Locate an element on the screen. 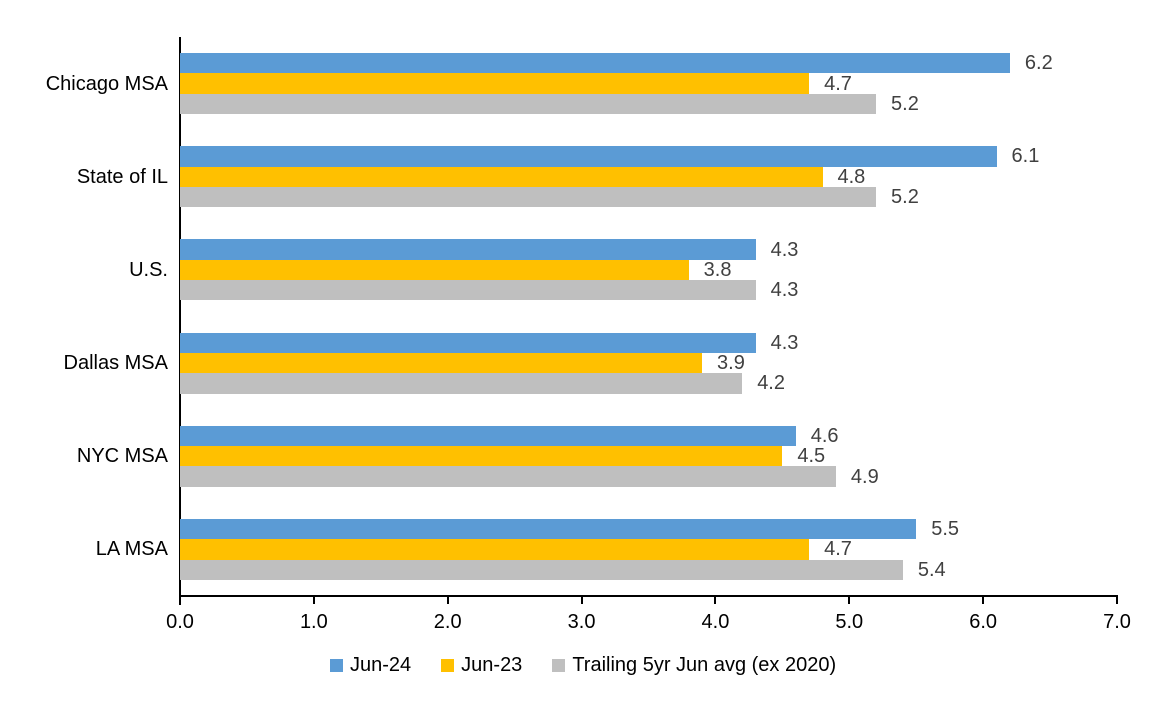  bar-value-label: 5.5 is located at coordinates (945, 529).